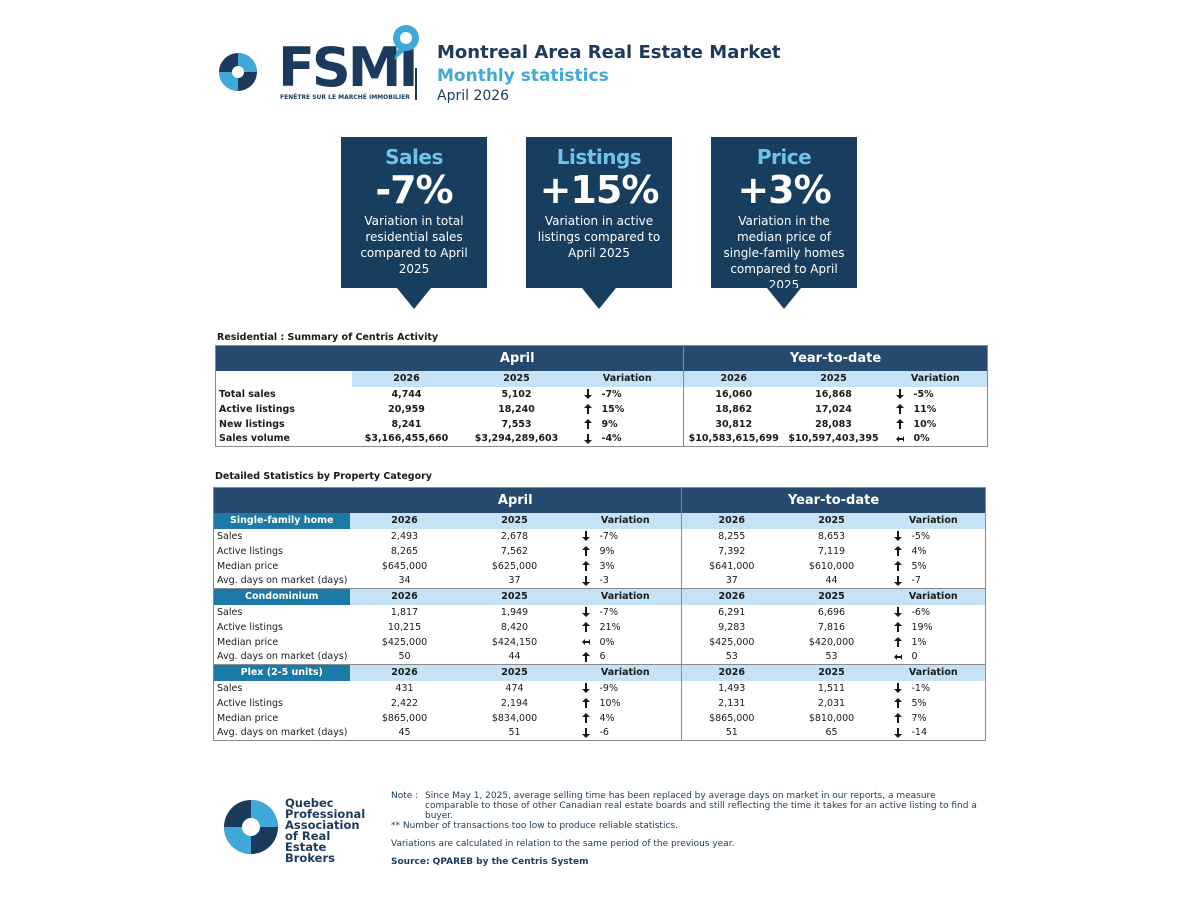 The width and height of the screenshot is (1200, 900). What do you see at coordinates (238, 72) in the screenshot?
I see `logo-icon` at bounding box center [238, 72].